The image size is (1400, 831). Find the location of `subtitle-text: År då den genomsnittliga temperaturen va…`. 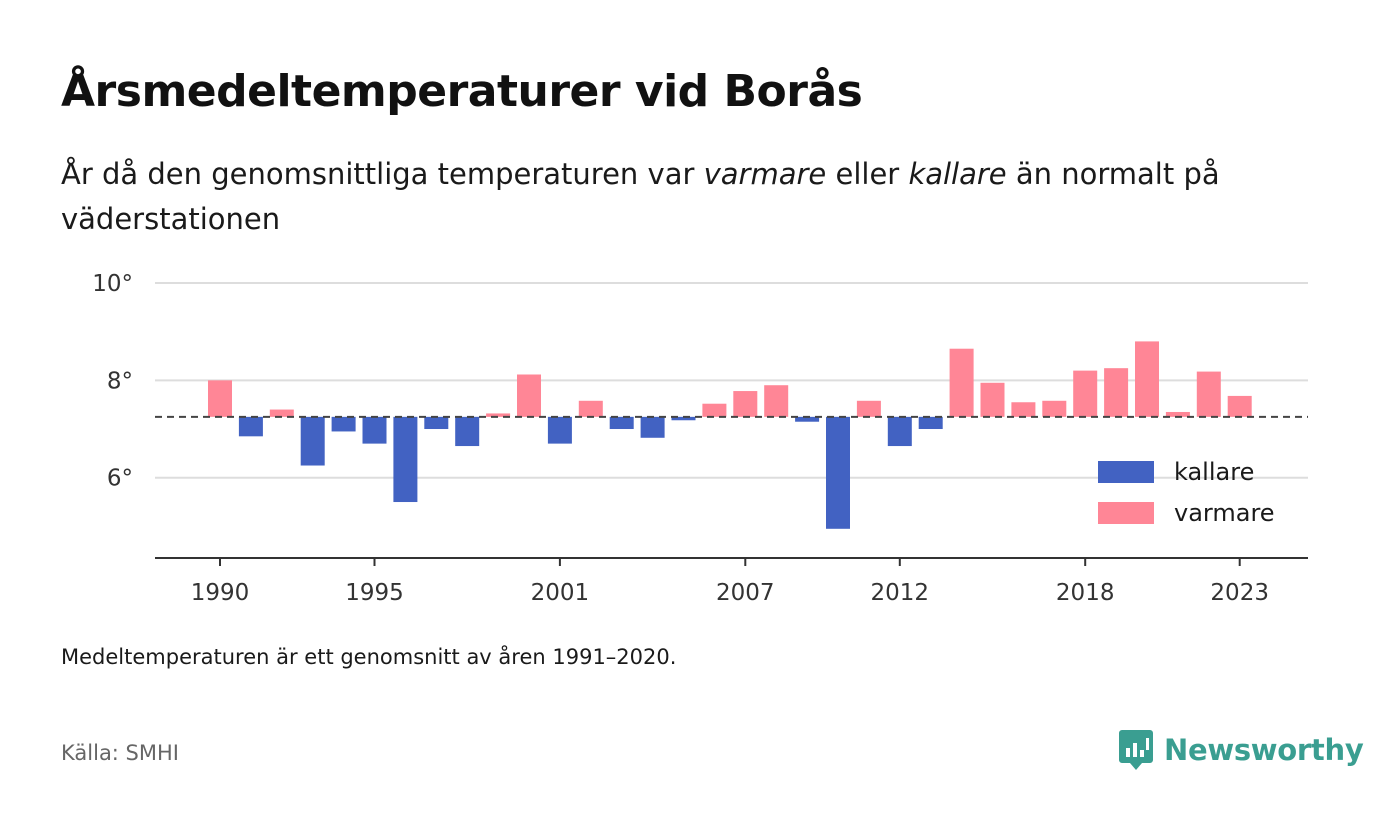

subtitle-text: År då den genomsnittliga temperaturen va… is located at coordinates (382, 174).